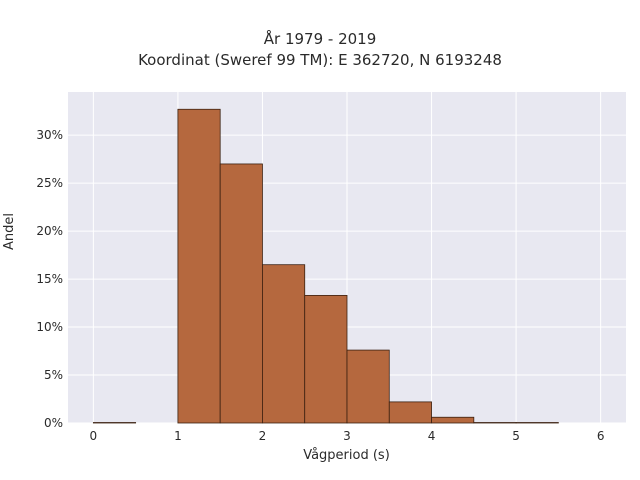 This screenshot has width=640, height=480. I want to click on x-tick-label: 6, so click(601, 436).